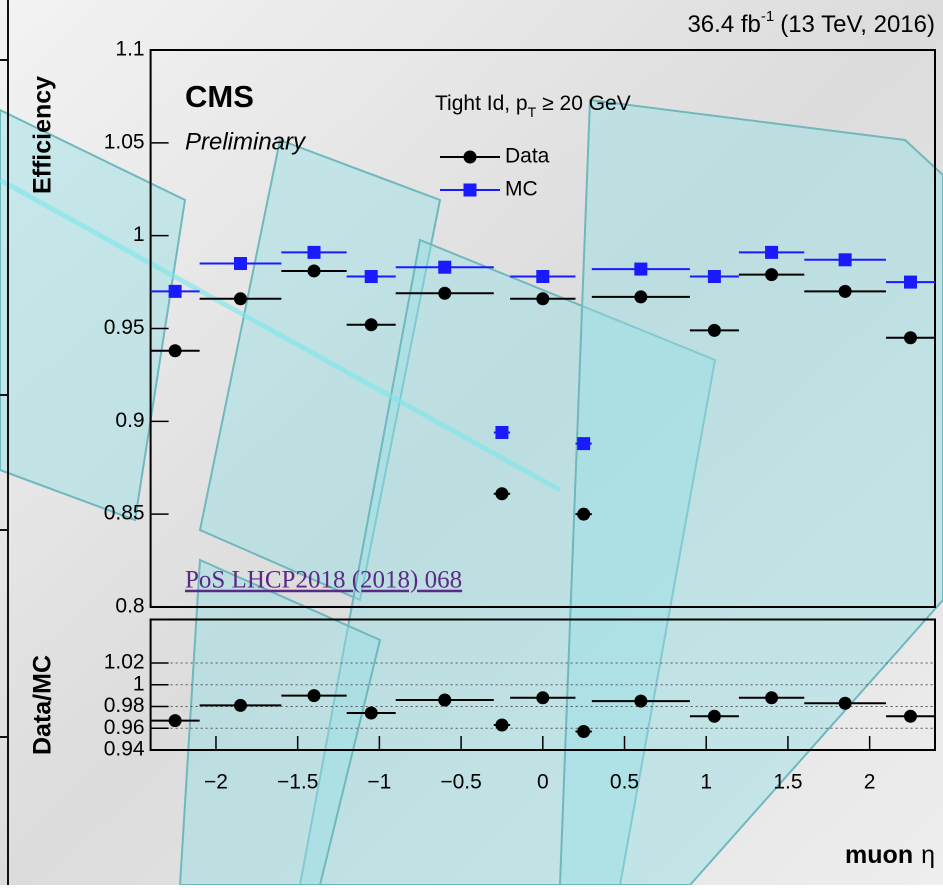 The image size is (943, 890). I want to click on x-tick-label: −1.5, so click(297, 782).